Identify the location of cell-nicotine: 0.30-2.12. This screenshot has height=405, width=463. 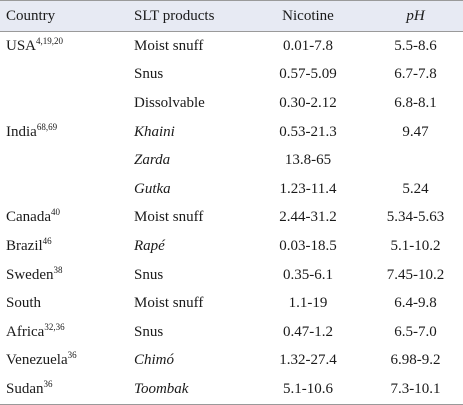
(308, 102).